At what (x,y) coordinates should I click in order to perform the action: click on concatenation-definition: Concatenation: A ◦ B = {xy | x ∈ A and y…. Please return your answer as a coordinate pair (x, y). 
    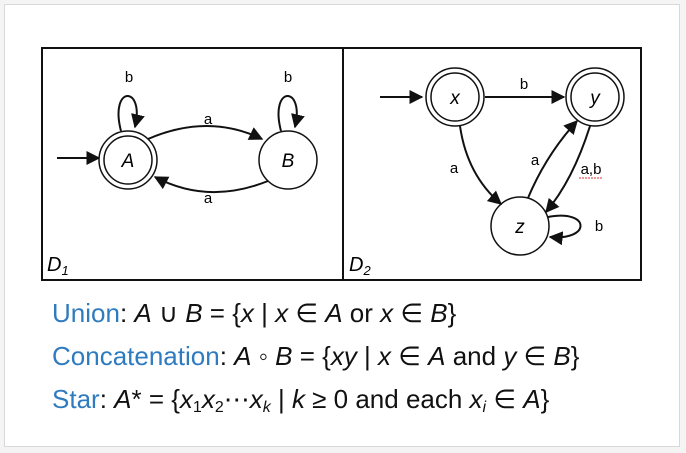
    Looking at the image, I should click on (315, 356).